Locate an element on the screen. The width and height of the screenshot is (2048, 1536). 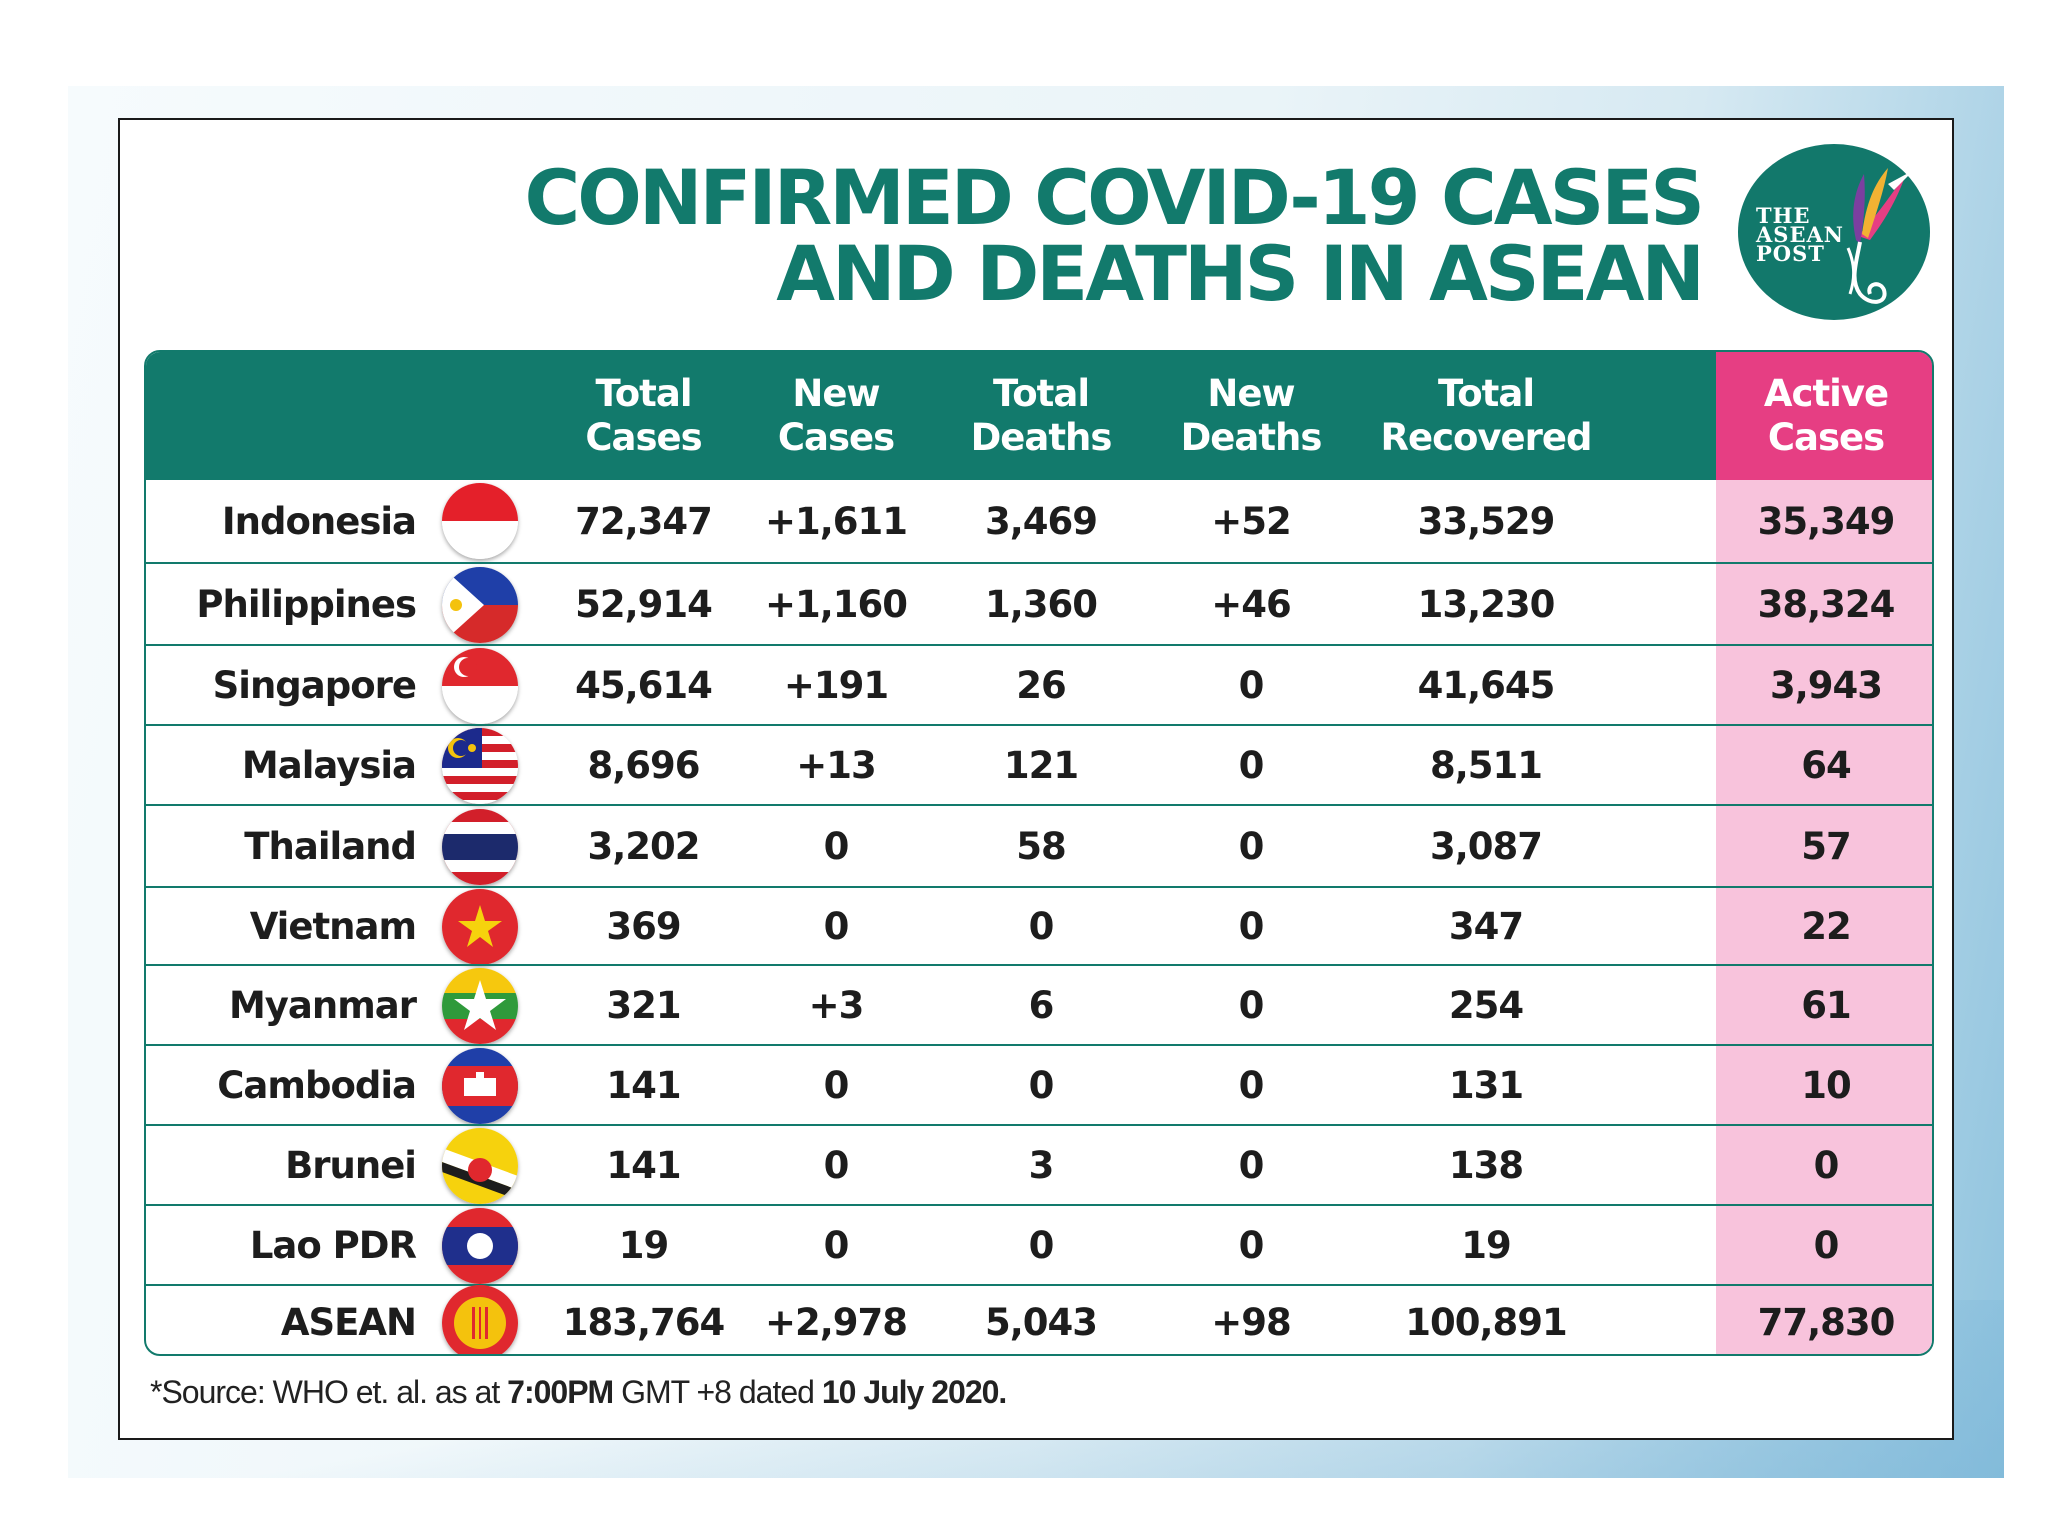
cell-new-cases: +2,978 is located at coordinates (836, 1322).